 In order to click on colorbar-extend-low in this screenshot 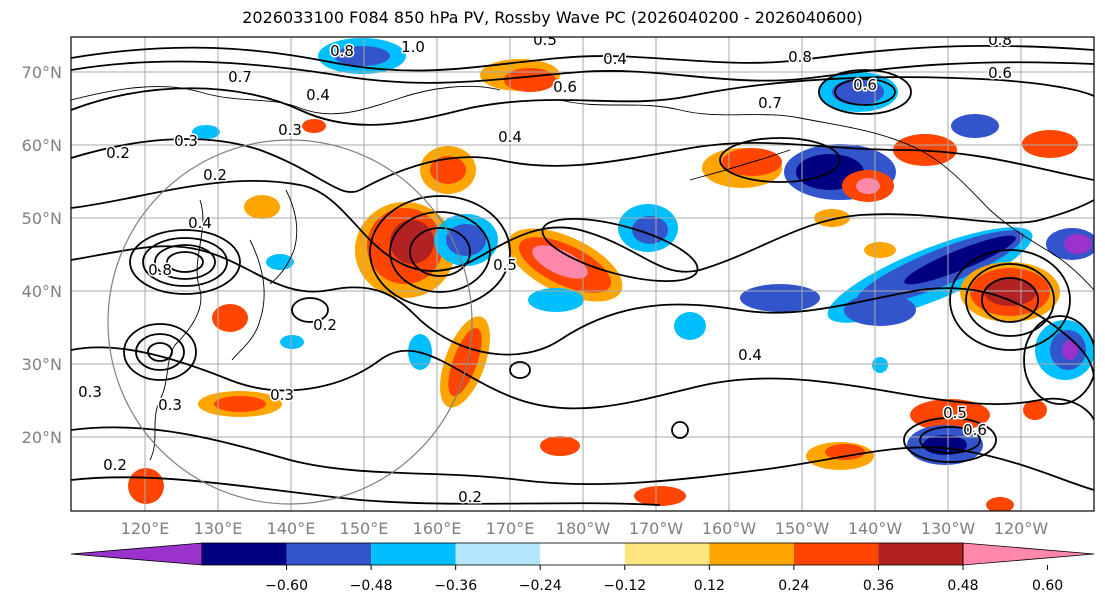, I will do `click(136, 554)`.